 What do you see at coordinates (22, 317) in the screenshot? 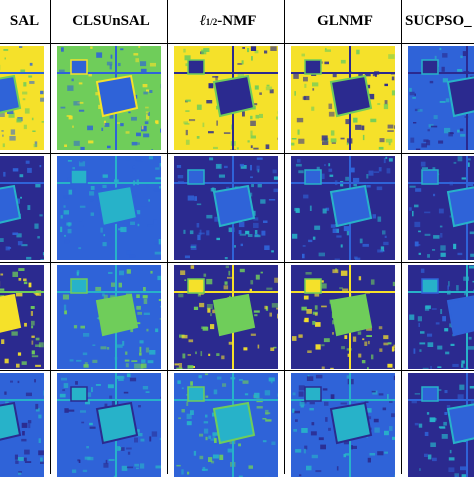
I see `abundance-map-r3-c0` at bounding box center [22, 317].